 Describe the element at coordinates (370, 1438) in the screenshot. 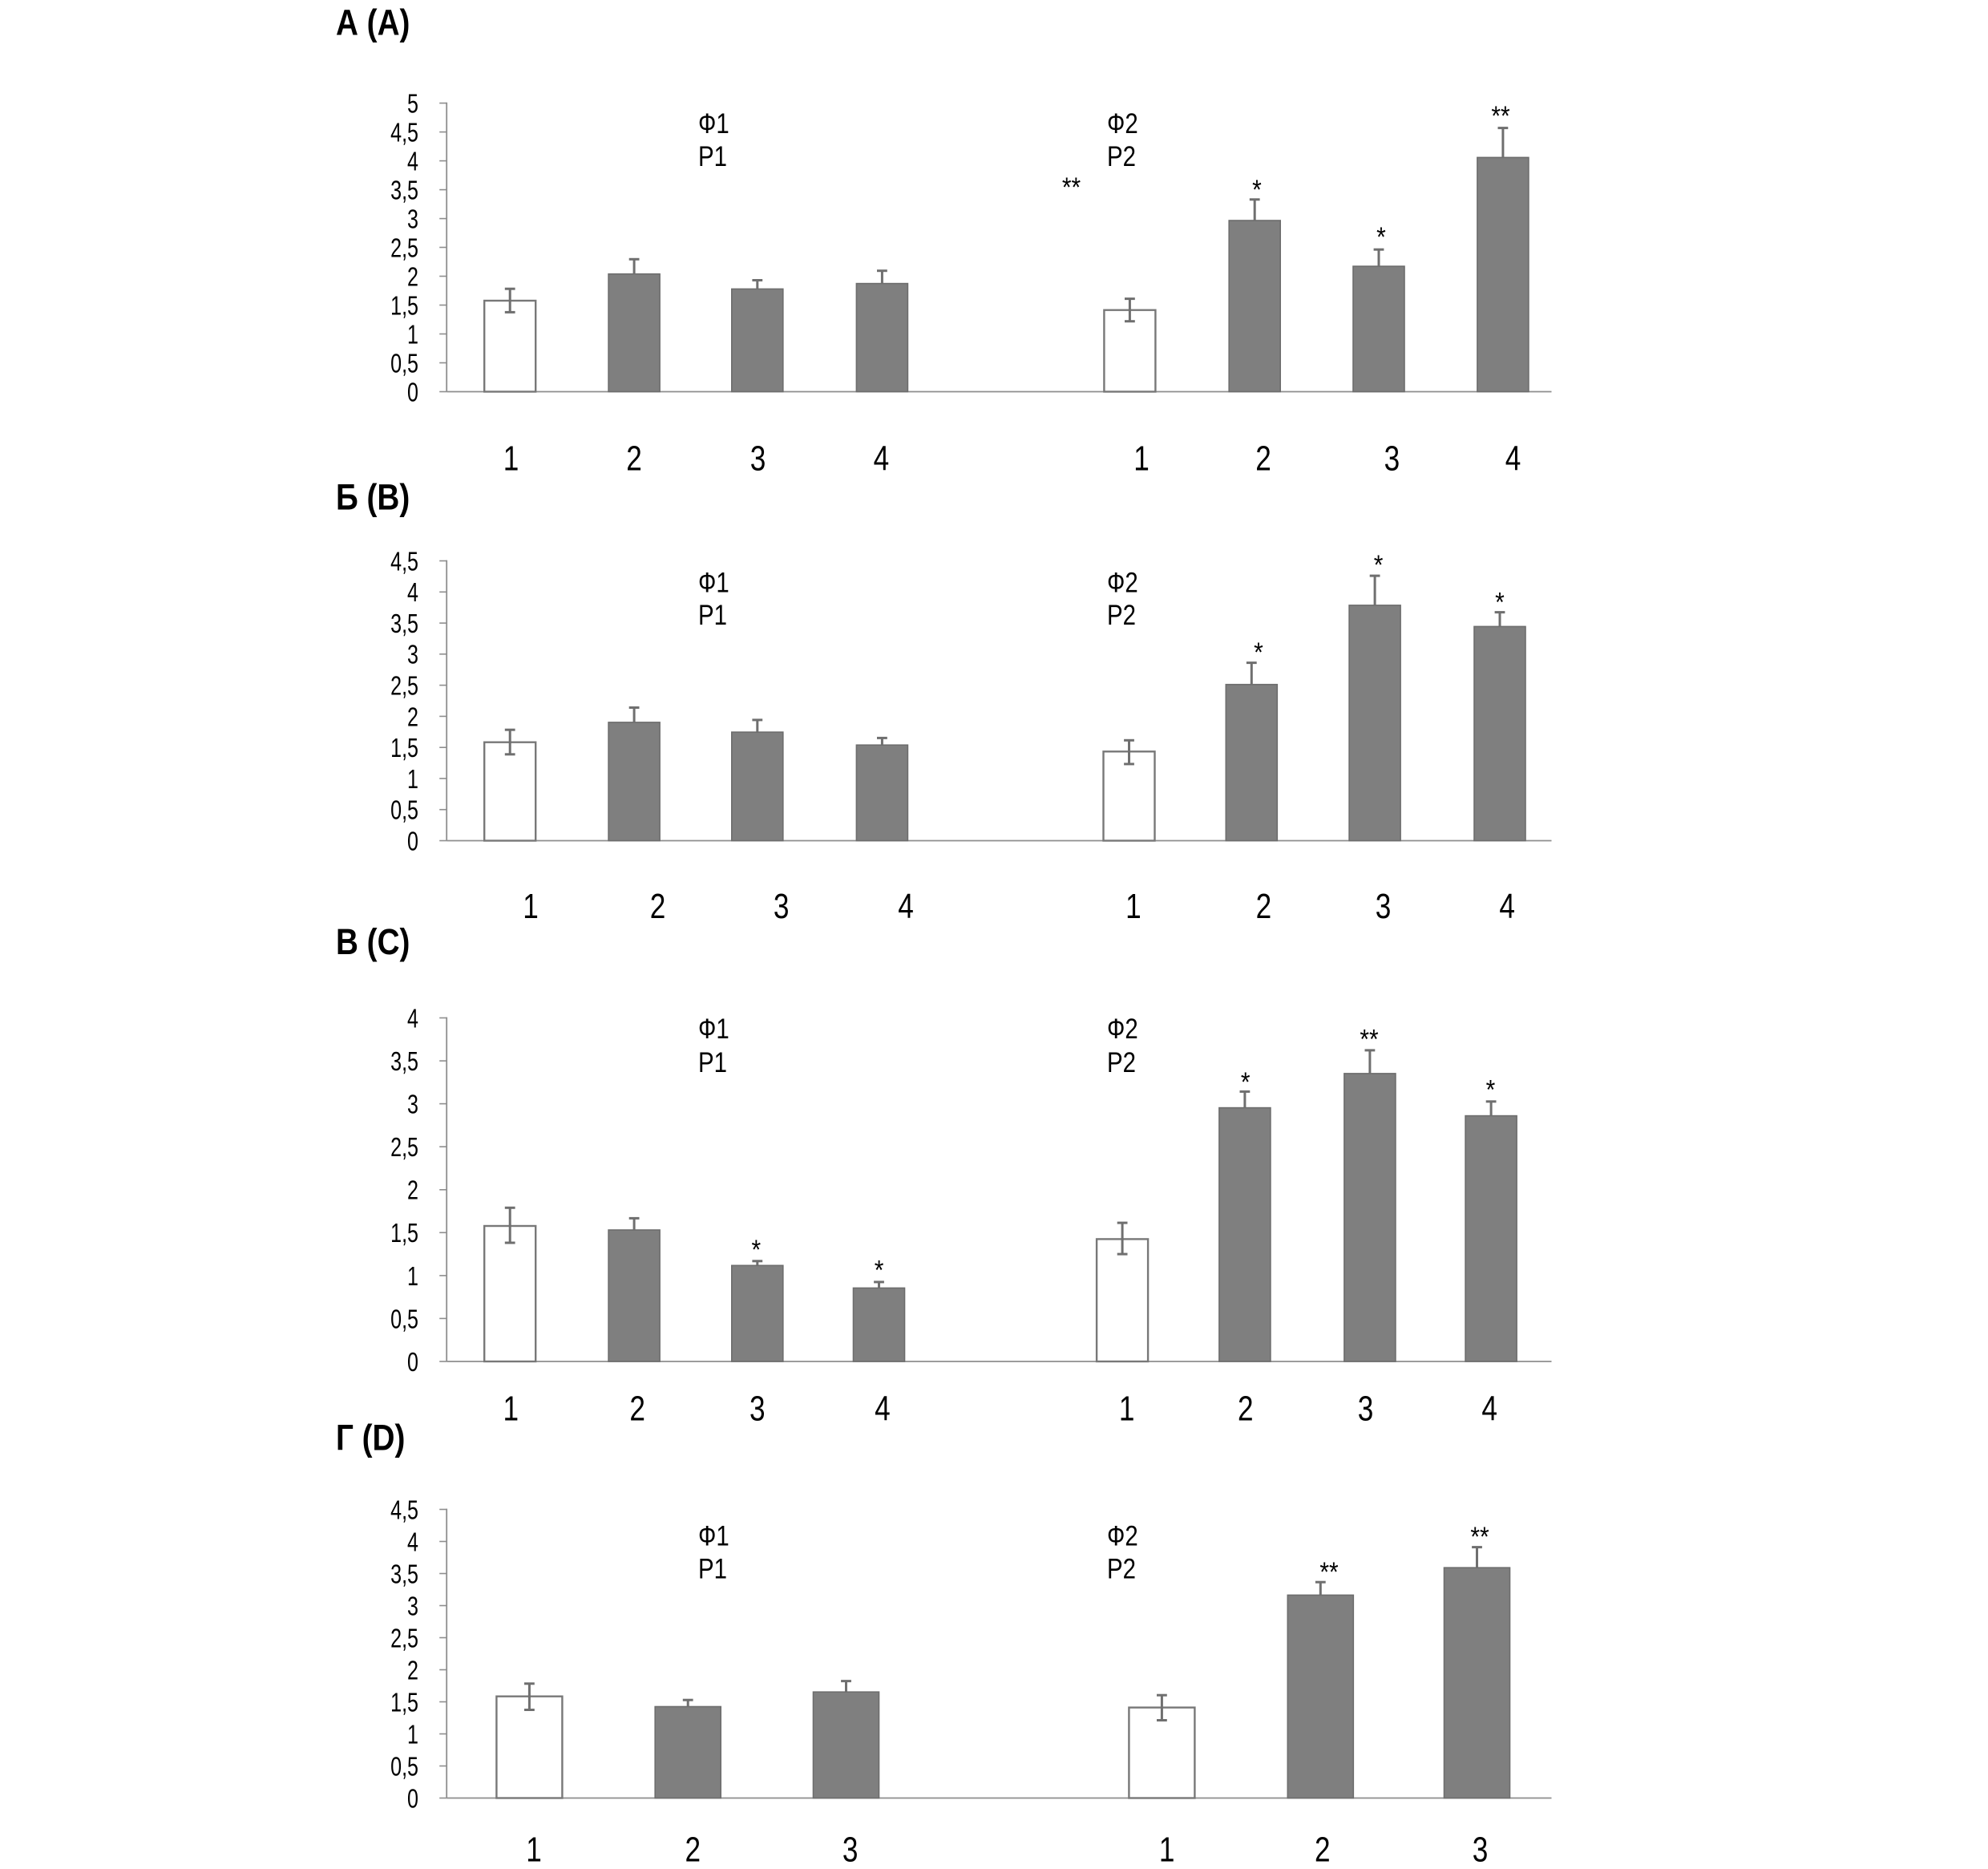

I see `svg-text: Г (D)` at that location.